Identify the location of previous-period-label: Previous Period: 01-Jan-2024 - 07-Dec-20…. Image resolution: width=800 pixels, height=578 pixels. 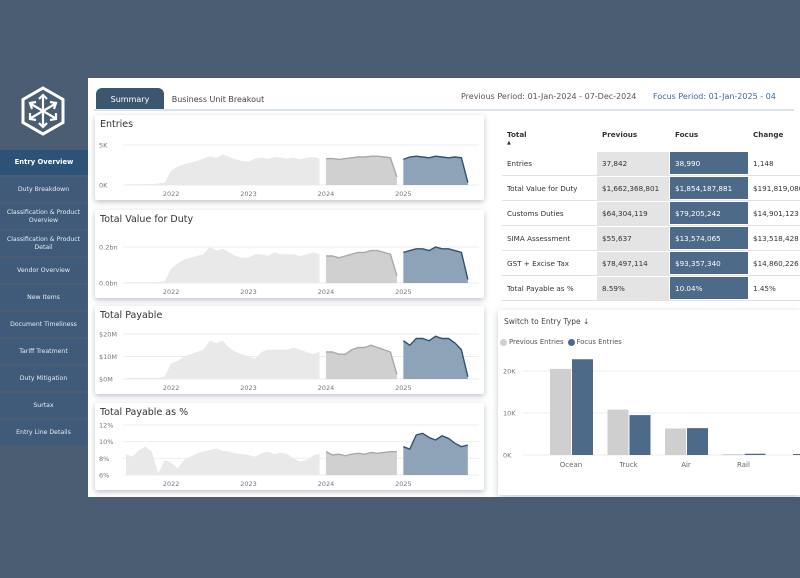
(549, 96).